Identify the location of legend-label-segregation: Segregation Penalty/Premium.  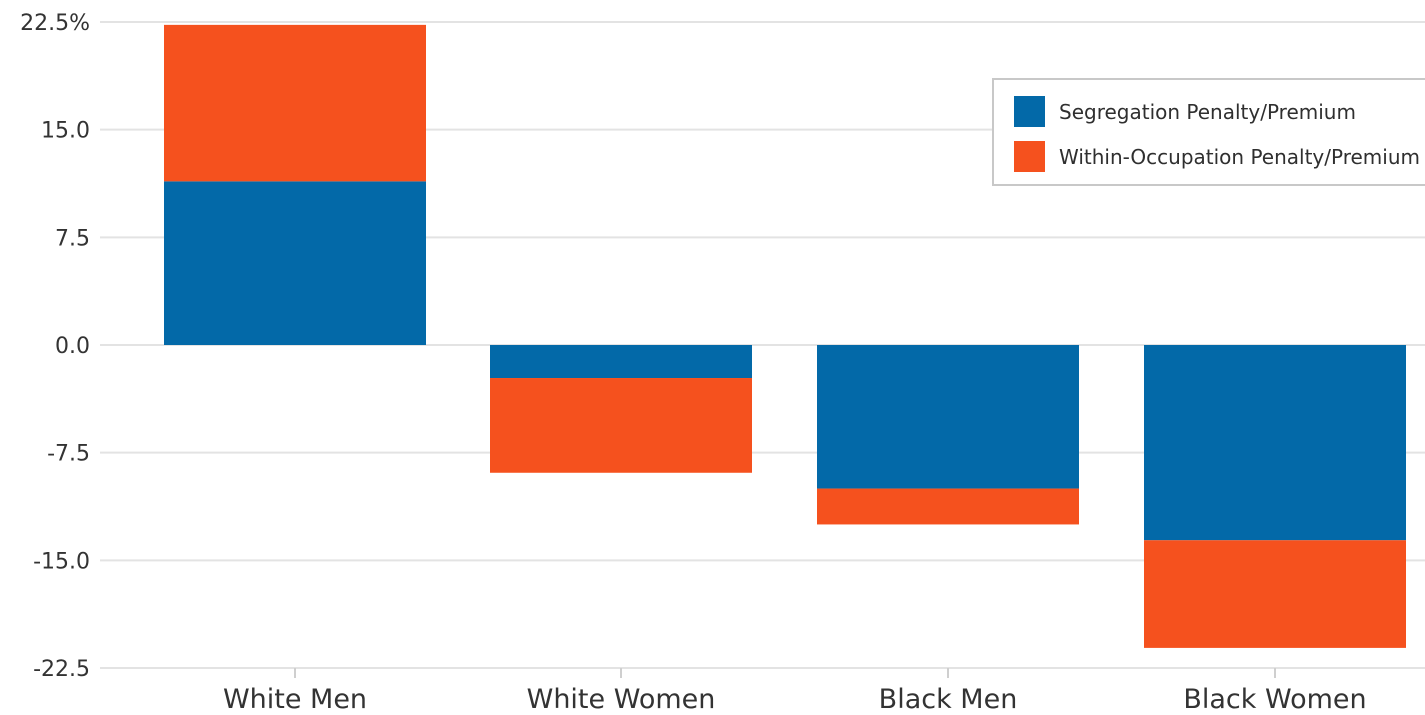
(1207, 111).